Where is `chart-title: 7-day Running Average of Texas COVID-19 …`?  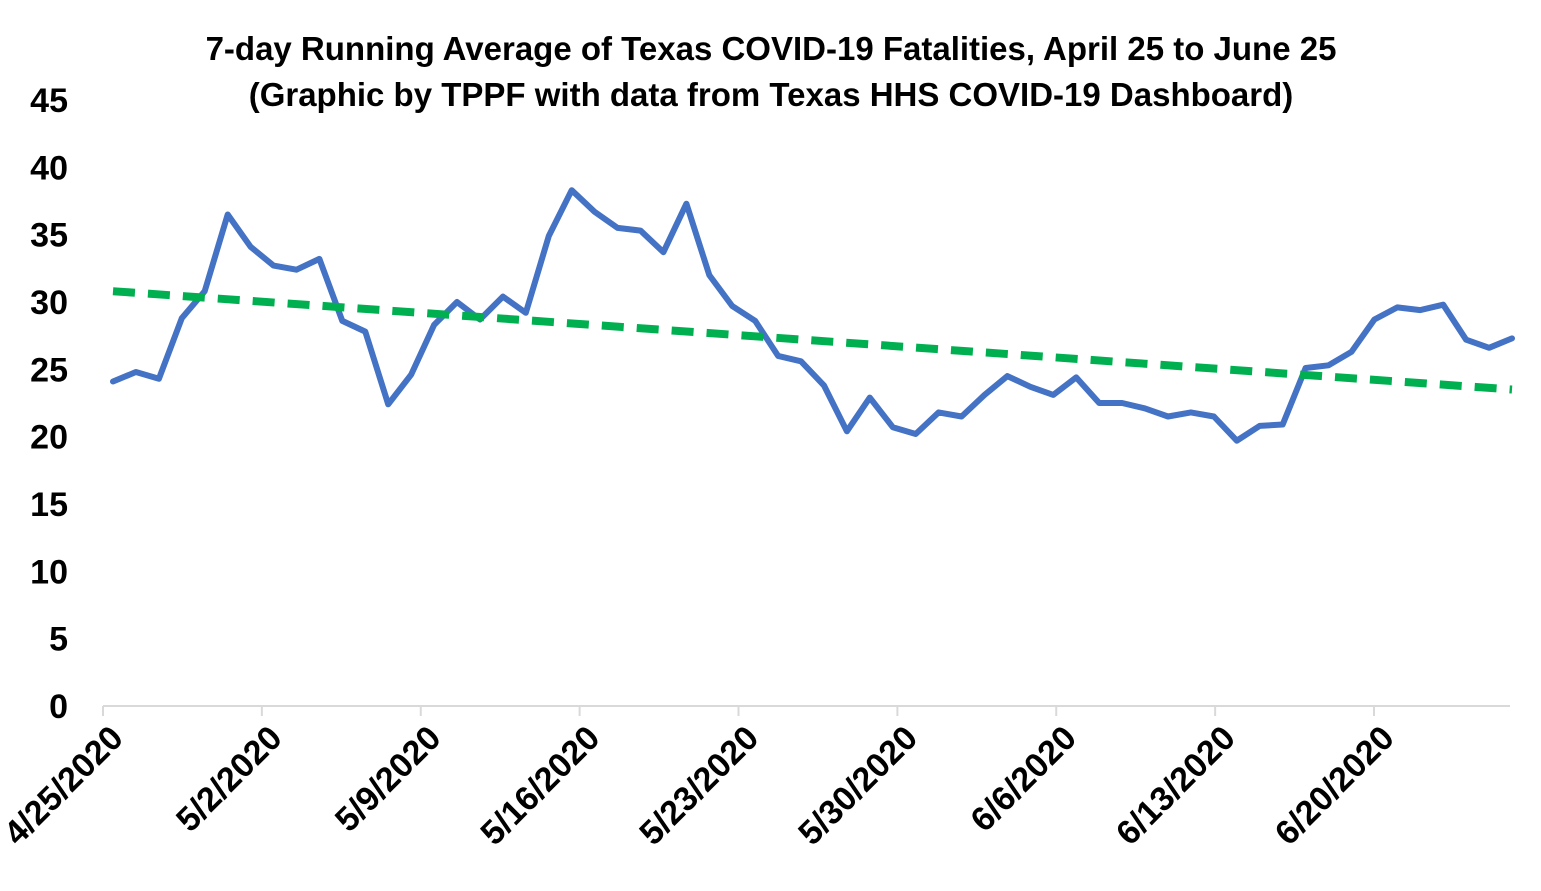 chart-title: 7-day Running Average of Texas COVID-19 … is located at coordinates (771, 48).